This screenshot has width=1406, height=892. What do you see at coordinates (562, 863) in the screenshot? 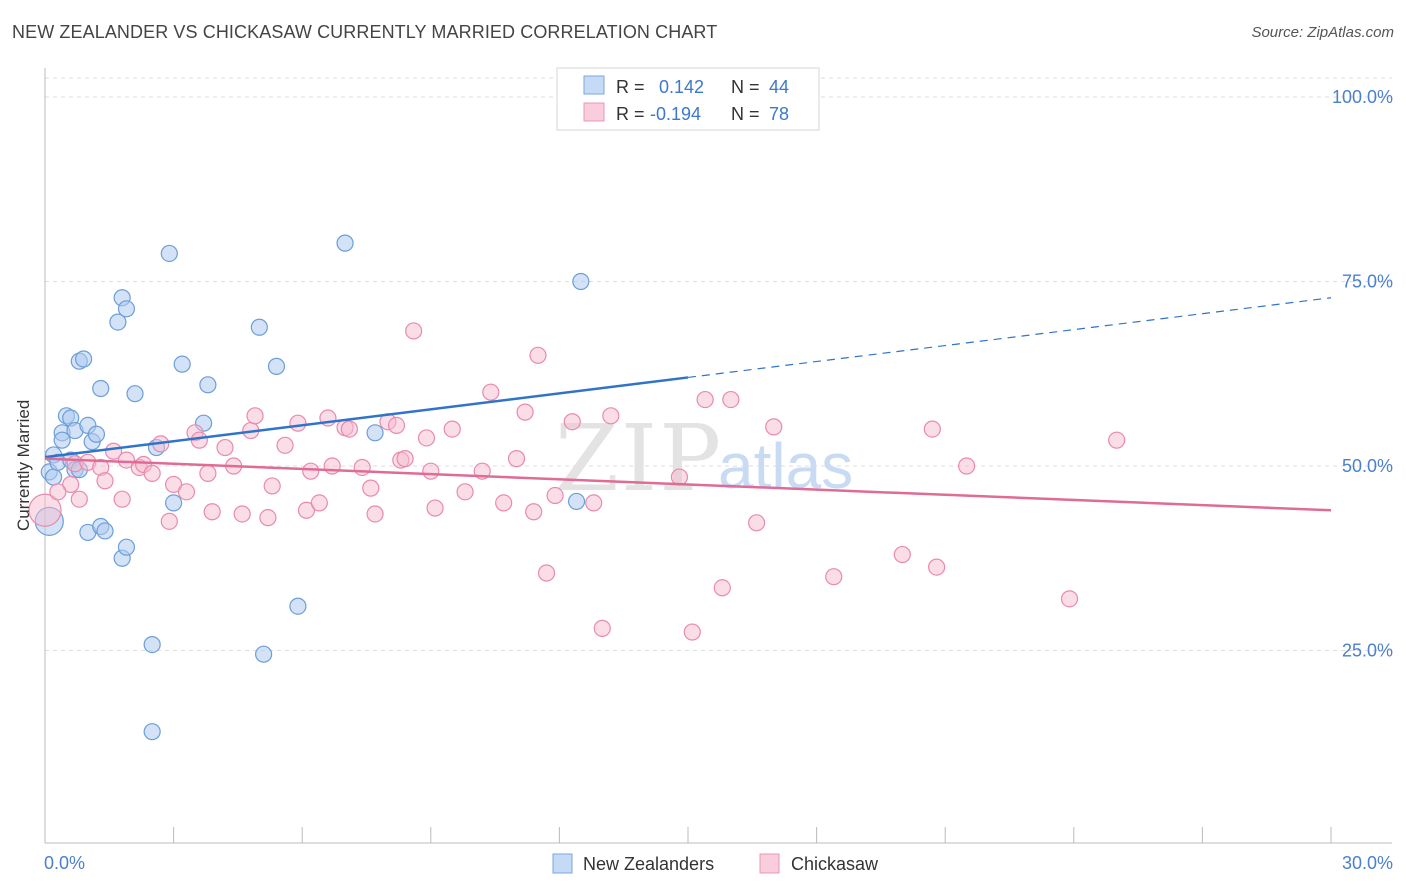
I see `legend-swatch-blue` at bounding box center [562, 863].